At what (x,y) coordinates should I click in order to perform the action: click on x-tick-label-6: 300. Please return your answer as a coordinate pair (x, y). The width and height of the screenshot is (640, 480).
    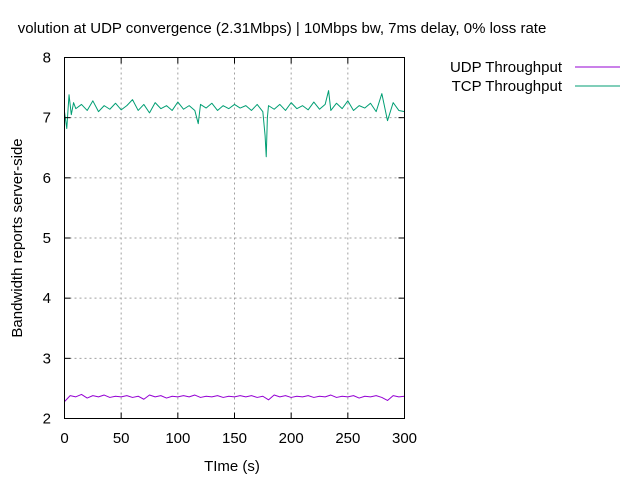
    Looking at the image, I should click on (404, 438).